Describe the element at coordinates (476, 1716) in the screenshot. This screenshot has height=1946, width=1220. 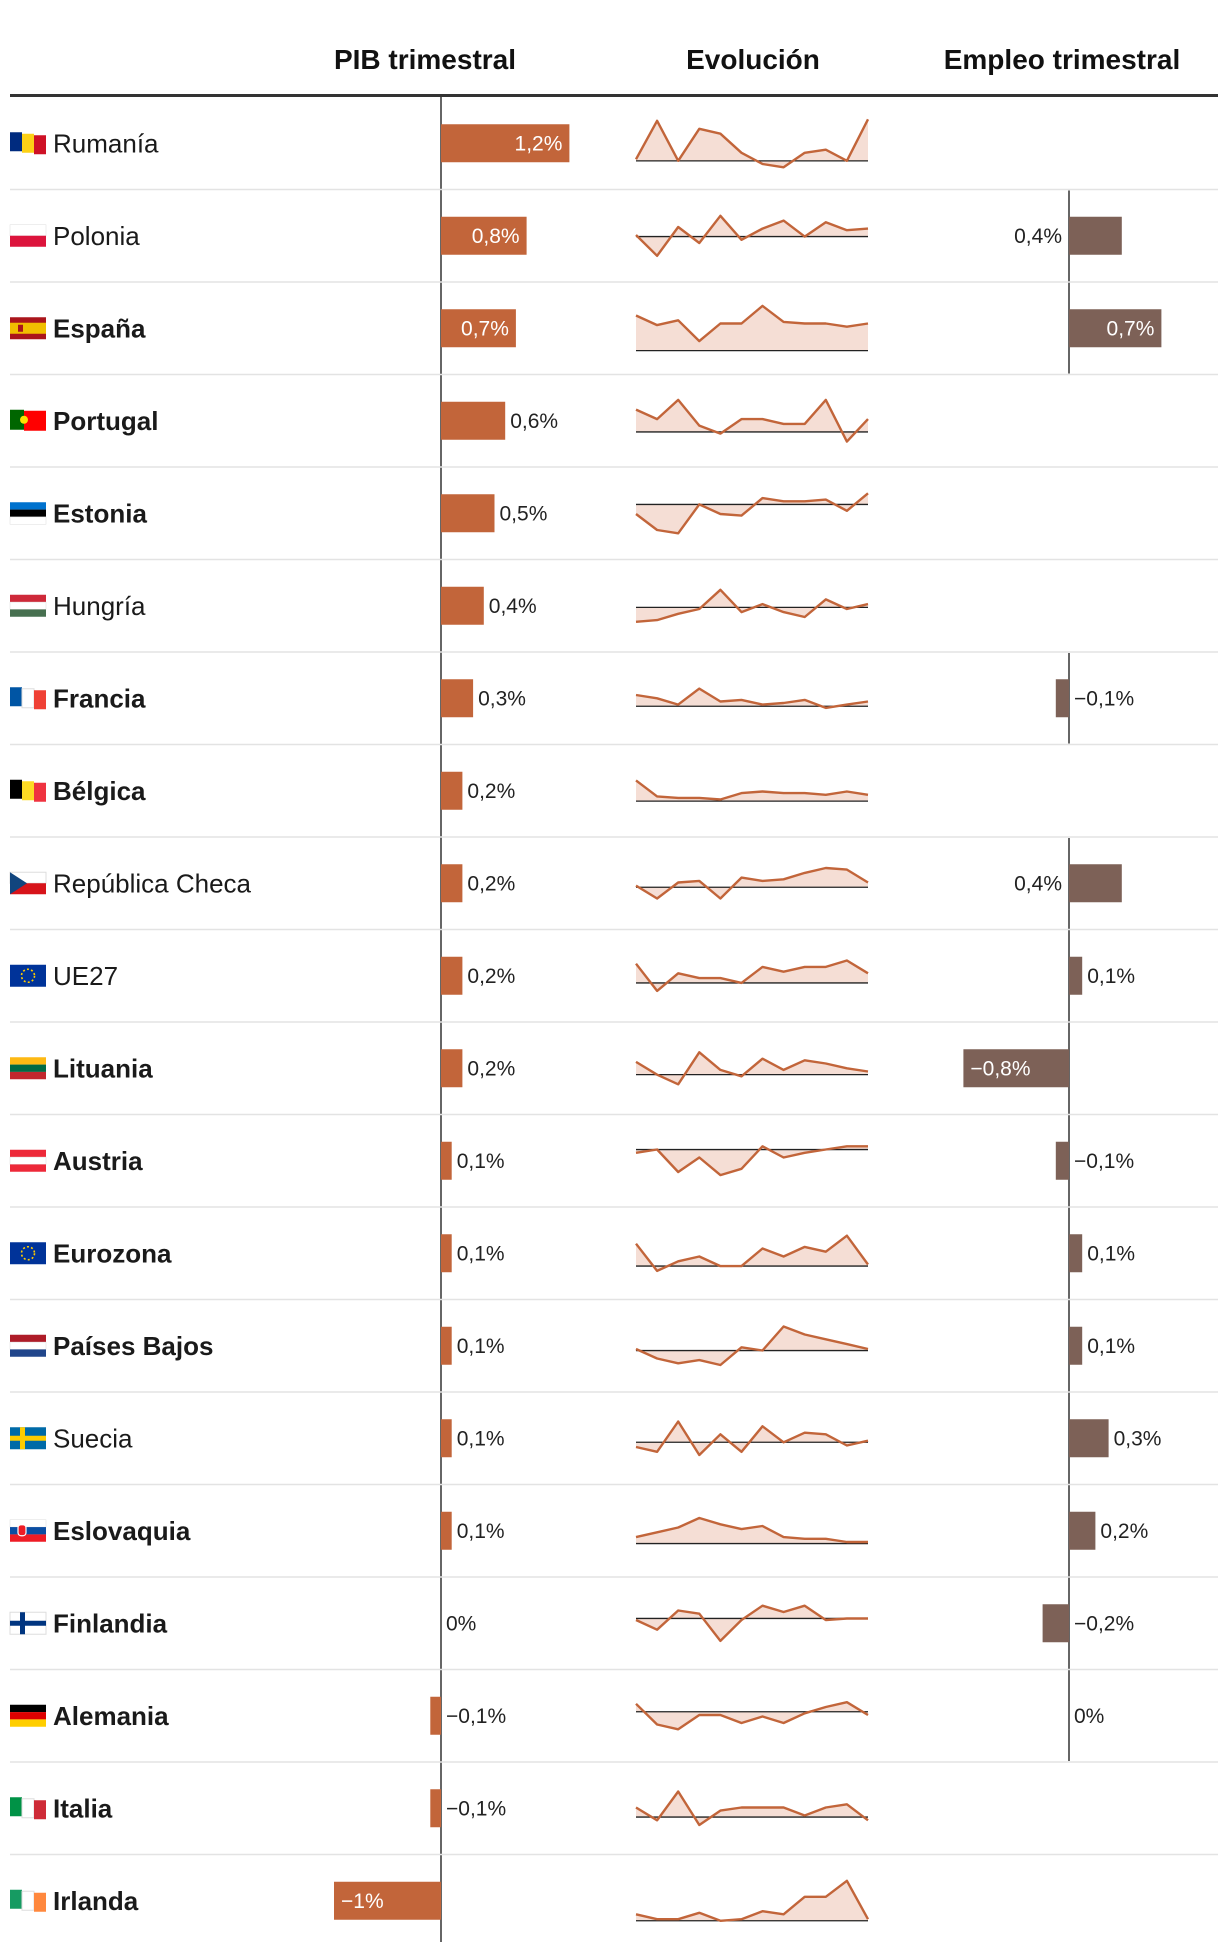
I see `gdp-value-label: −0,1%` at that location.